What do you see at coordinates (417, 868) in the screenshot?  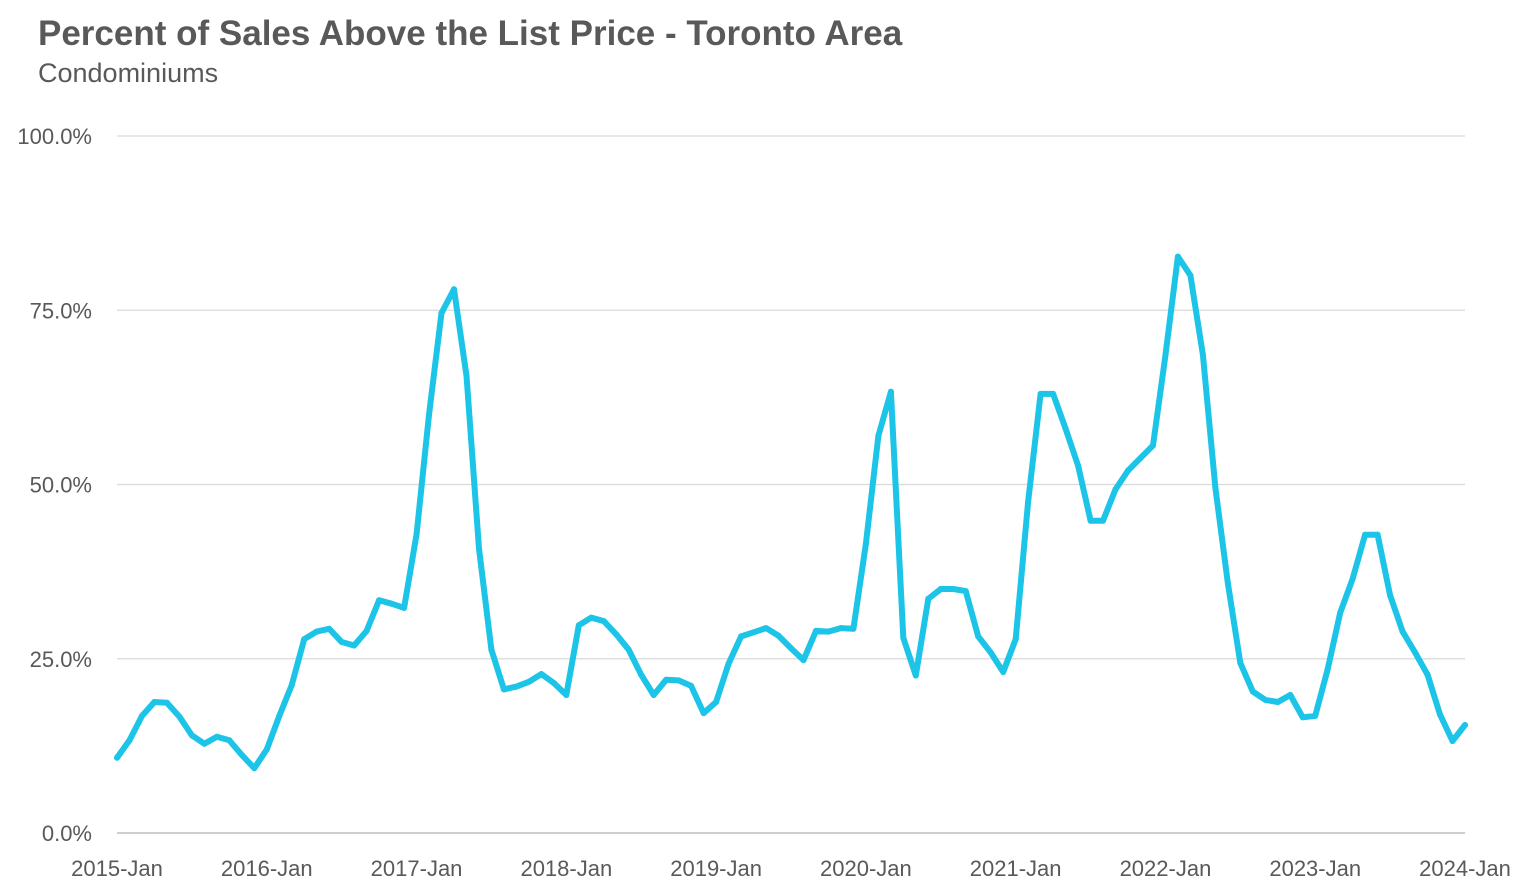 I see `x-tick-label: 2017-Jan` at bounding box center [417, 868].